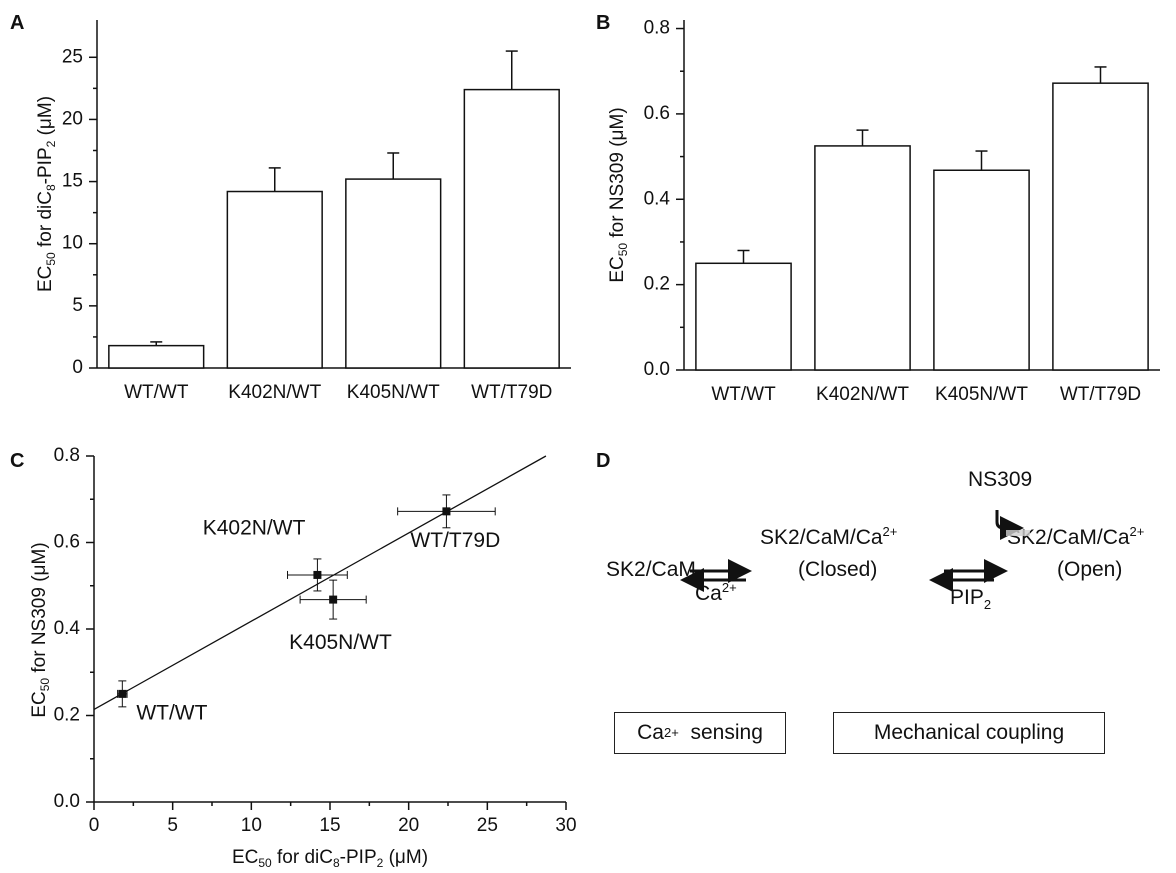 This screenshot has width=1176, height=873. Describe the element at coordinates (829, 536) in the screenshot. I see `state-sk2-cam-ca-closed: SK2/CaM/Ca2+` at that location.